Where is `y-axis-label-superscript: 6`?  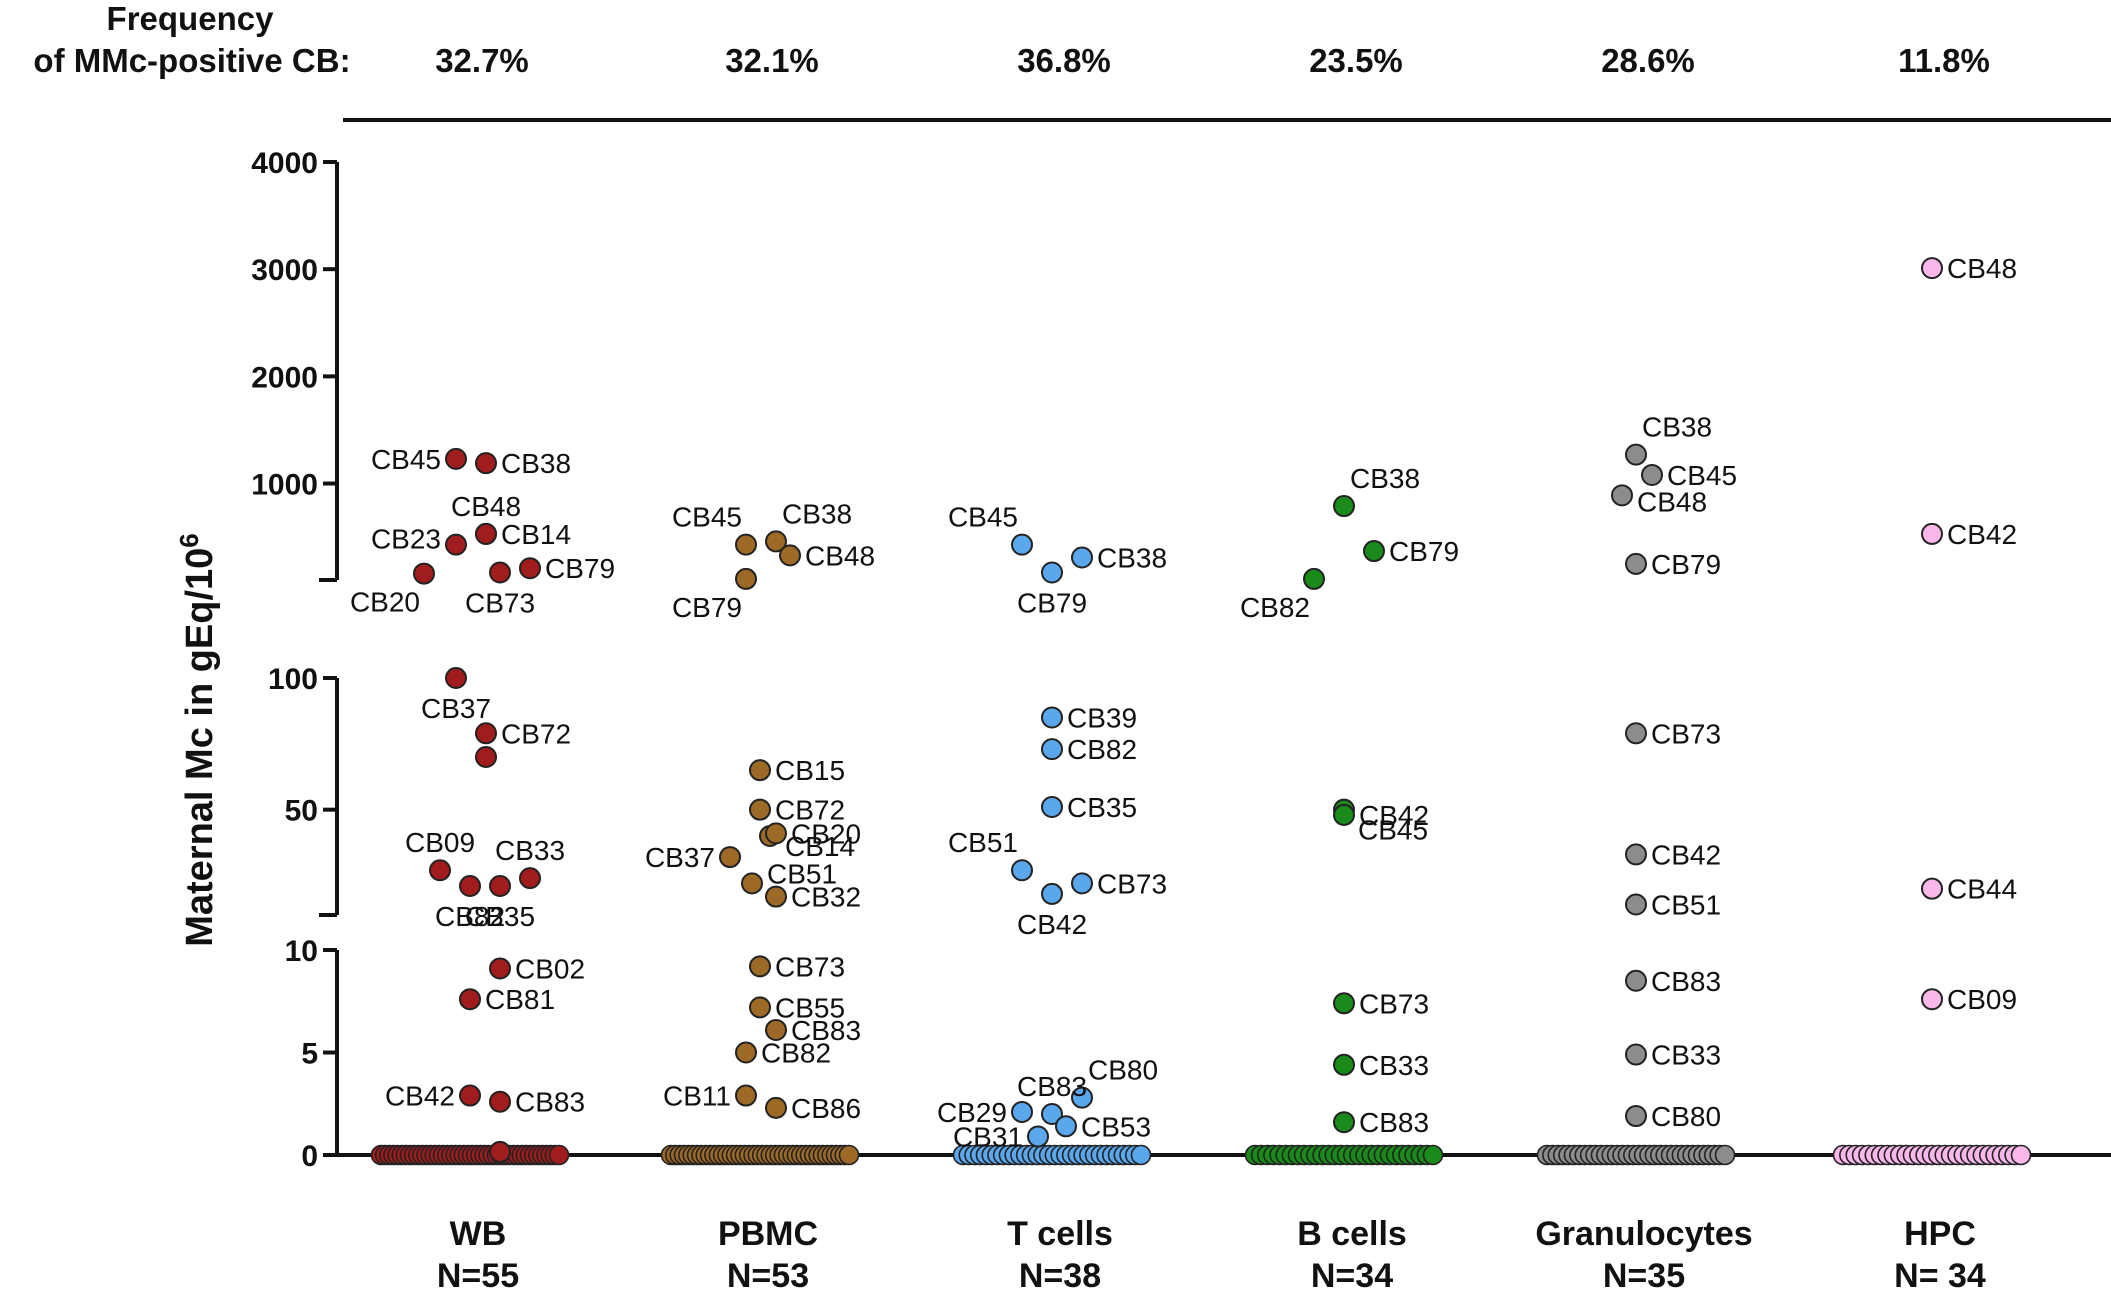 y-axis-label-superscript: 6 is located at coordinates (189, 540).